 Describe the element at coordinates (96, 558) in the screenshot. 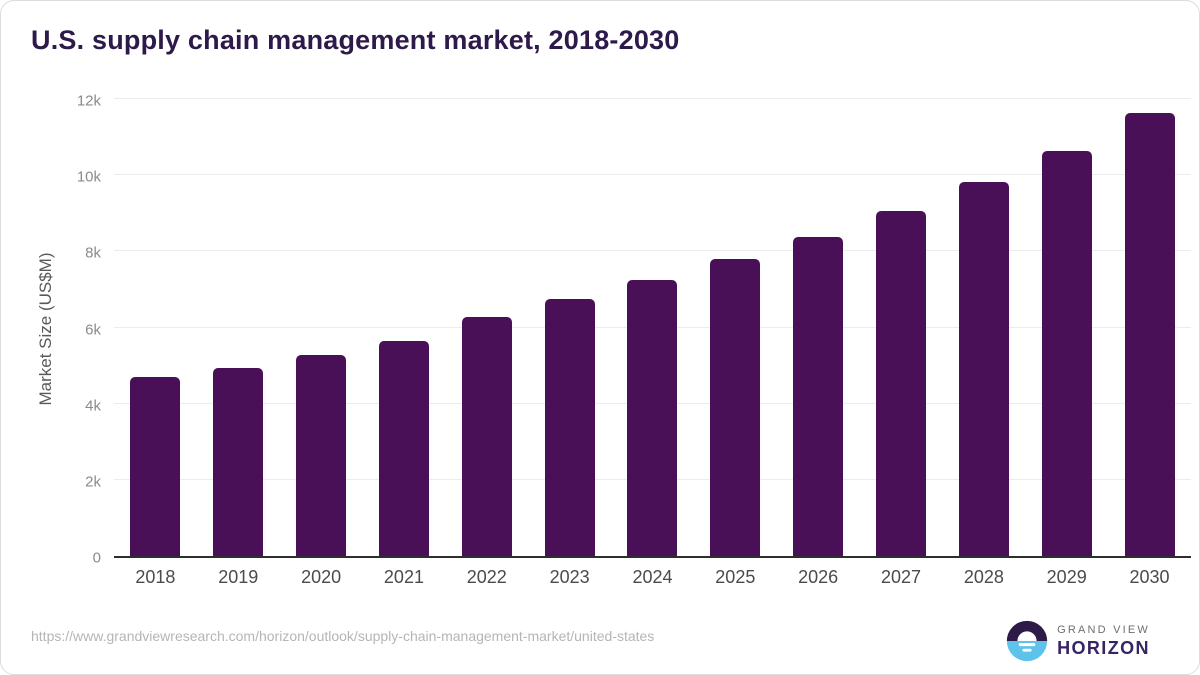

I see `y-tick-label-0: 0` at that location.